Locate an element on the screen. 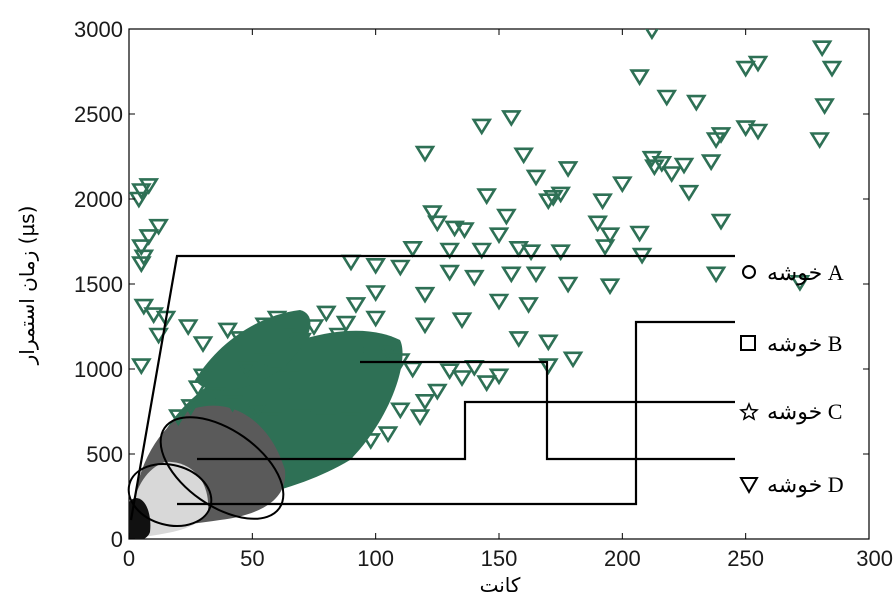 This screenshot has width=896, height=598. x-tick-label: 0 is located at coordinates (129, 558).